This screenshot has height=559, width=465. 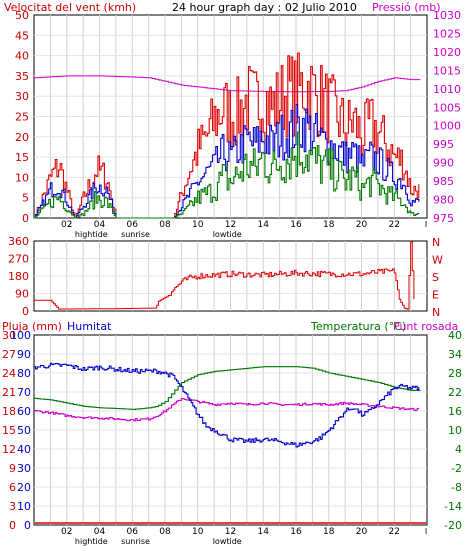 What do you see at coordinates (24, 373) in the screenshot?
I see `humidity-tick-label: 80` at bounding box center [24, 373].